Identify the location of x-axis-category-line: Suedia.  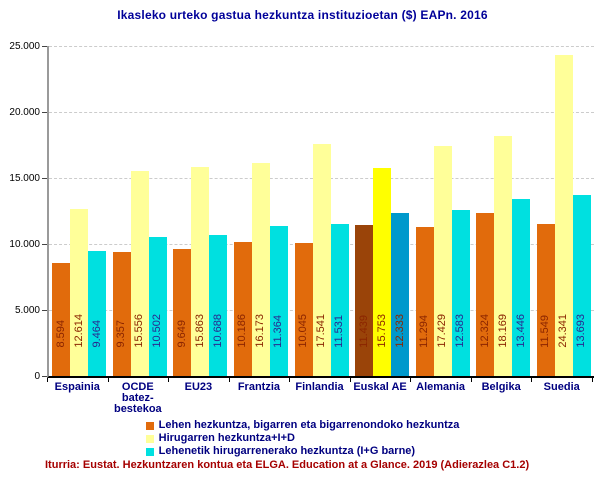
(561, 387).